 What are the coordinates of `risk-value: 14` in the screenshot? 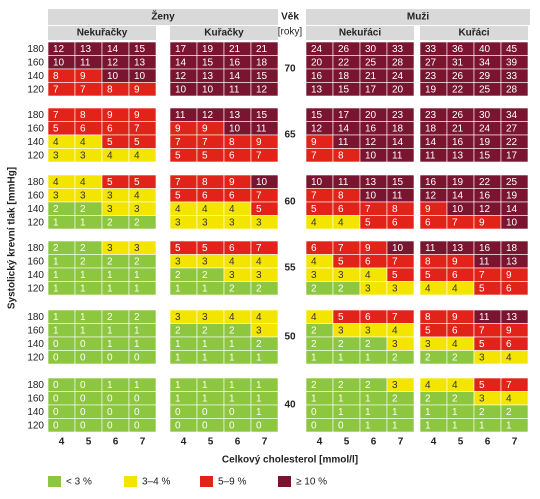 It's located at (458, 195).